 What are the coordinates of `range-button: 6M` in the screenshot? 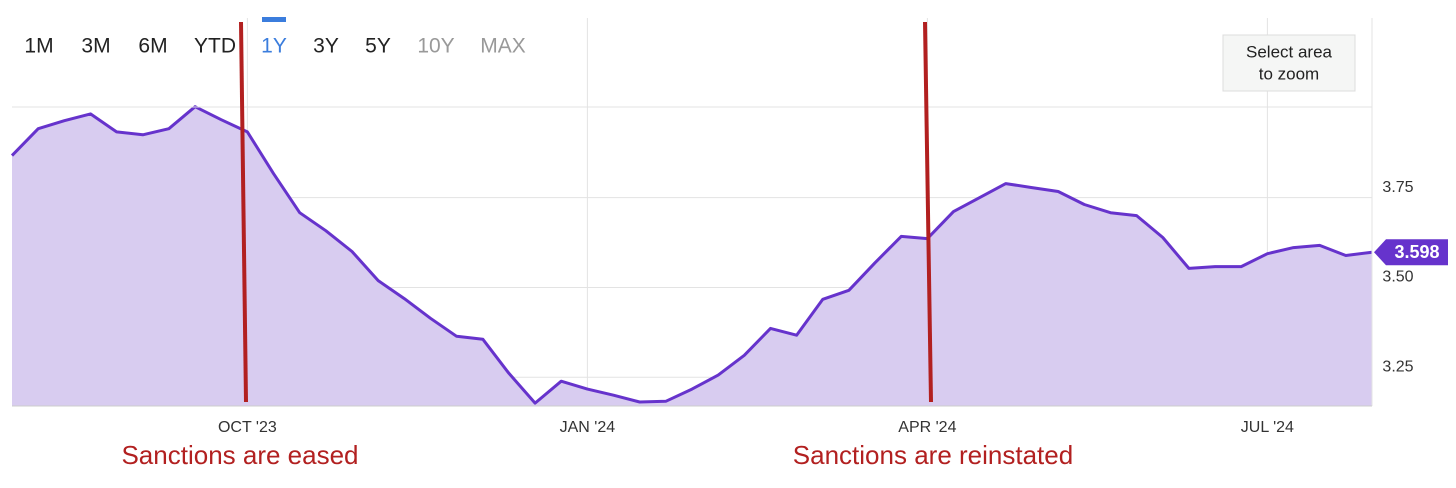 It's located at (152, 46).